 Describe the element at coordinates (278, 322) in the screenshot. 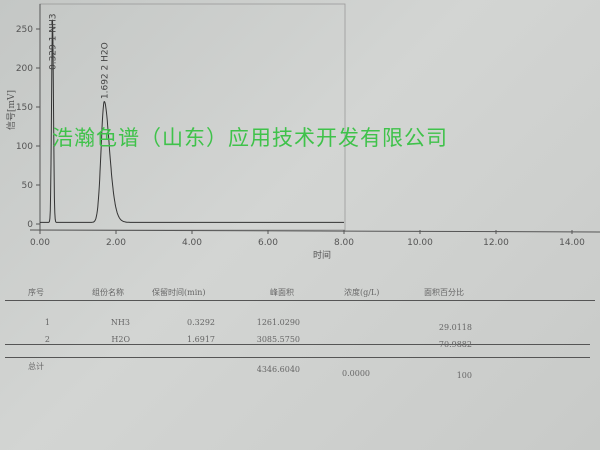

I see `table-cell: 1261.0290` at that location.